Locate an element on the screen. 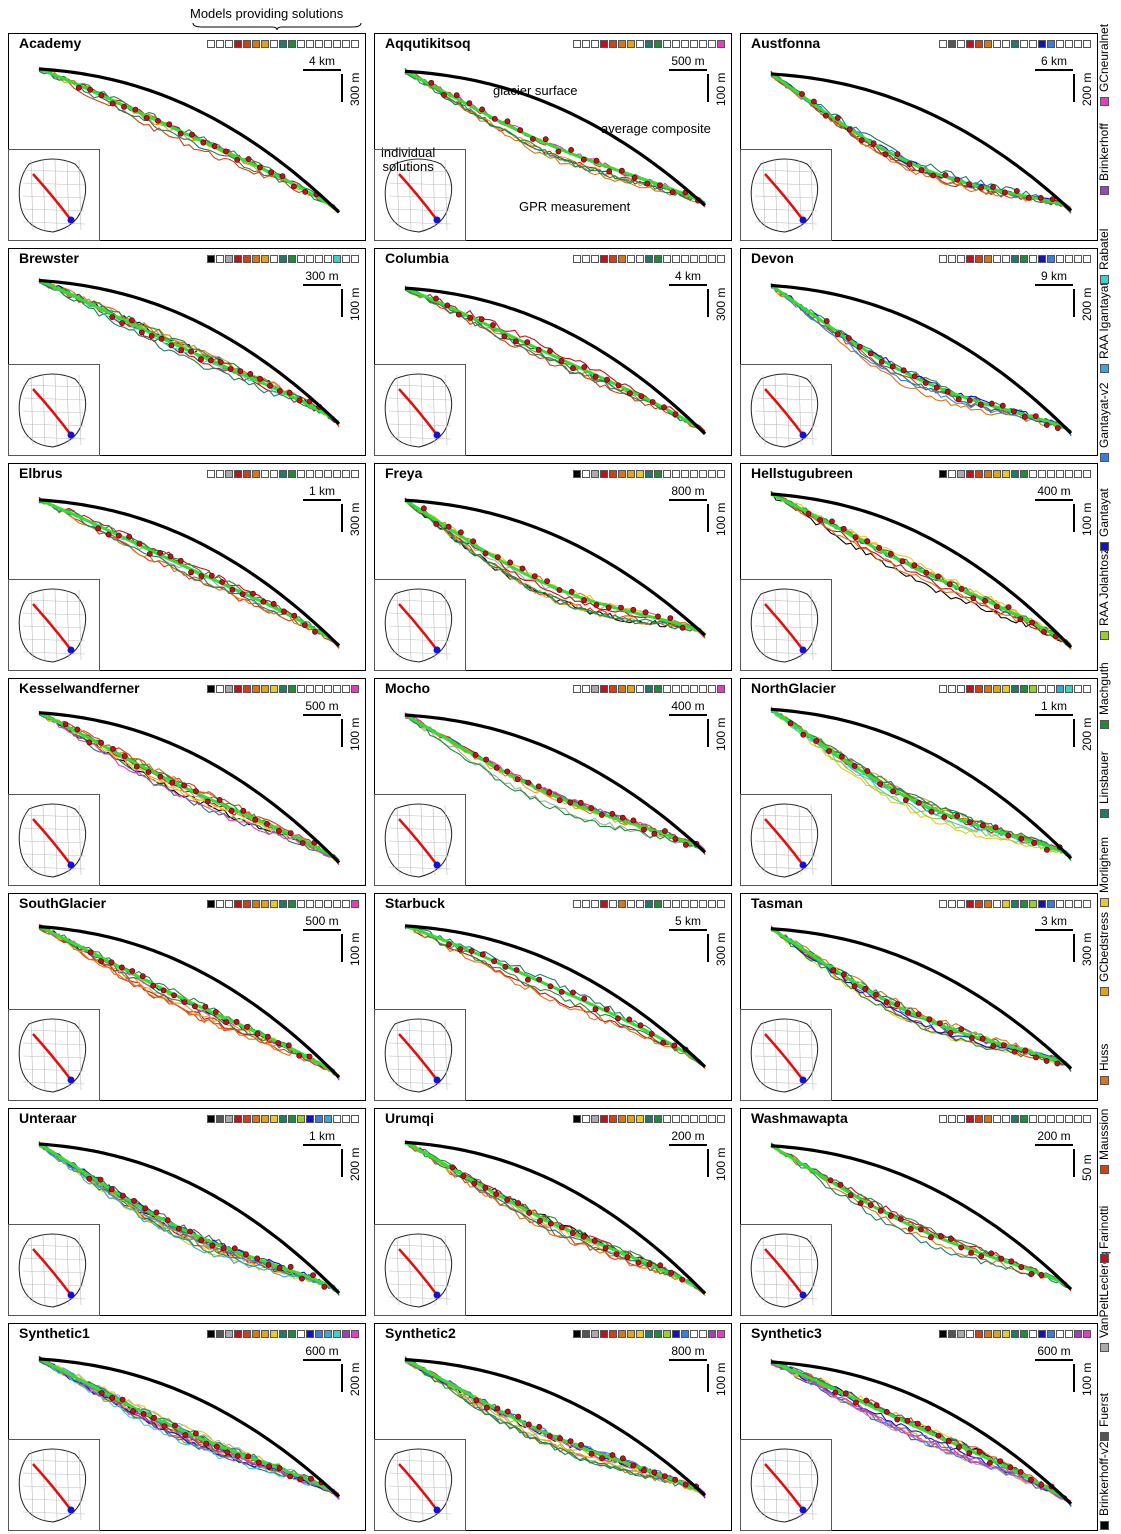  flowline-start-point is located at coordinates (437, 1080).